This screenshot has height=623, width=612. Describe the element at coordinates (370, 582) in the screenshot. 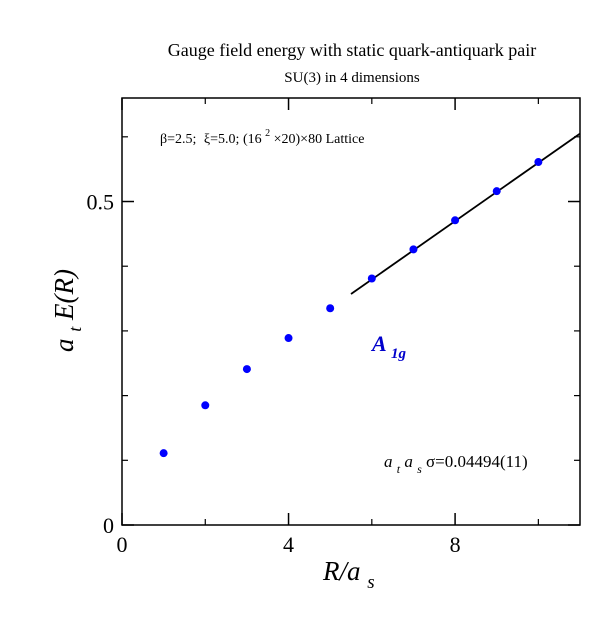

I see `x-axis-label-sub: s` at that location.